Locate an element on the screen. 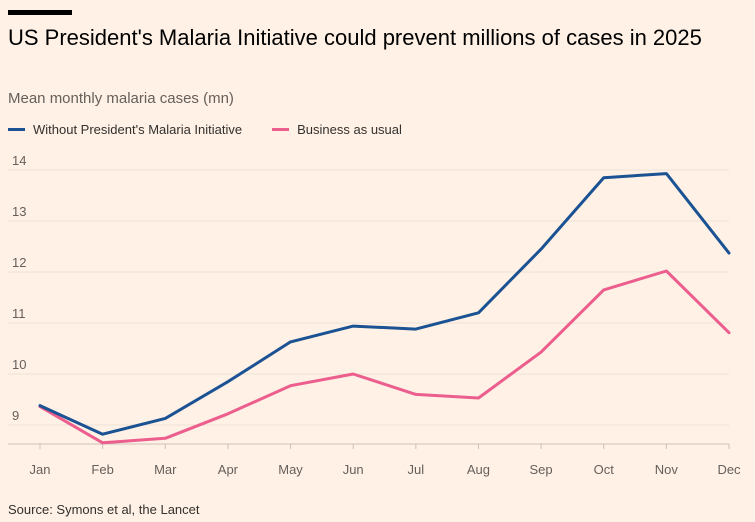 This screenshot has height=522, width=755. x-tick-label: Oct is located at coordinates (604, 469).